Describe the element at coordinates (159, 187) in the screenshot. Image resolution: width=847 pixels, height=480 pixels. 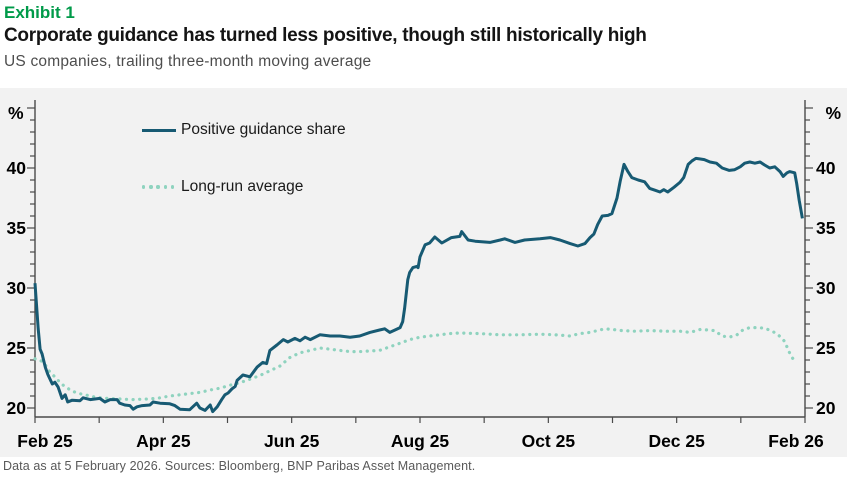
I see `dotted-line-swatch-icon` at that location.